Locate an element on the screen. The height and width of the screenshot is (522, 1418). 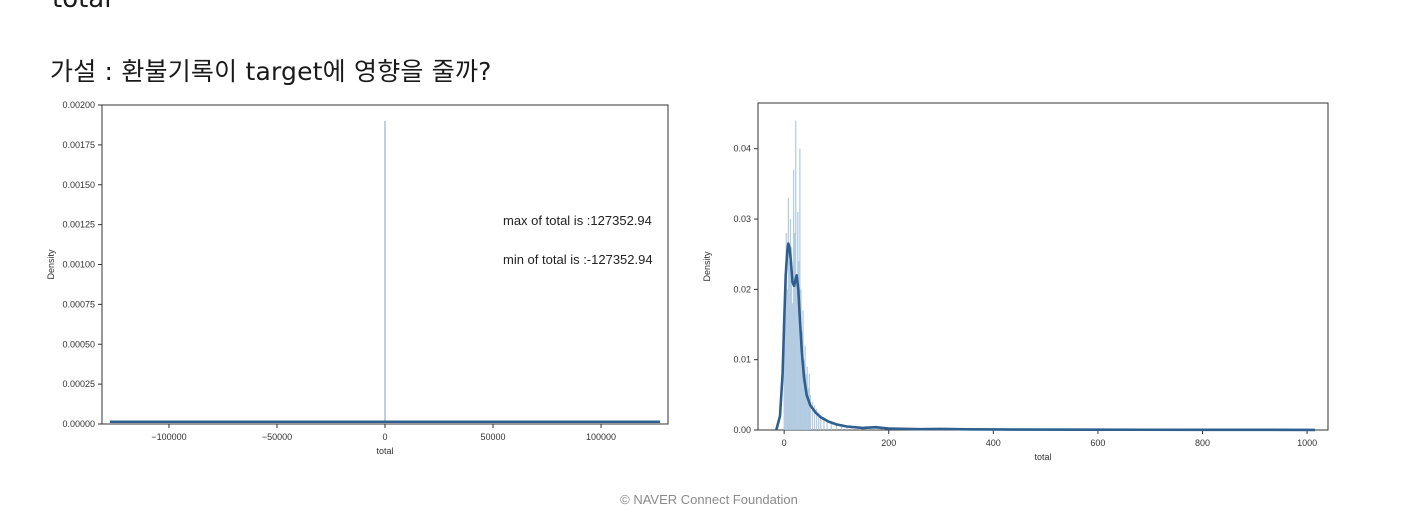
right-x-axis-label: total is located at coordinates (1042, 457).